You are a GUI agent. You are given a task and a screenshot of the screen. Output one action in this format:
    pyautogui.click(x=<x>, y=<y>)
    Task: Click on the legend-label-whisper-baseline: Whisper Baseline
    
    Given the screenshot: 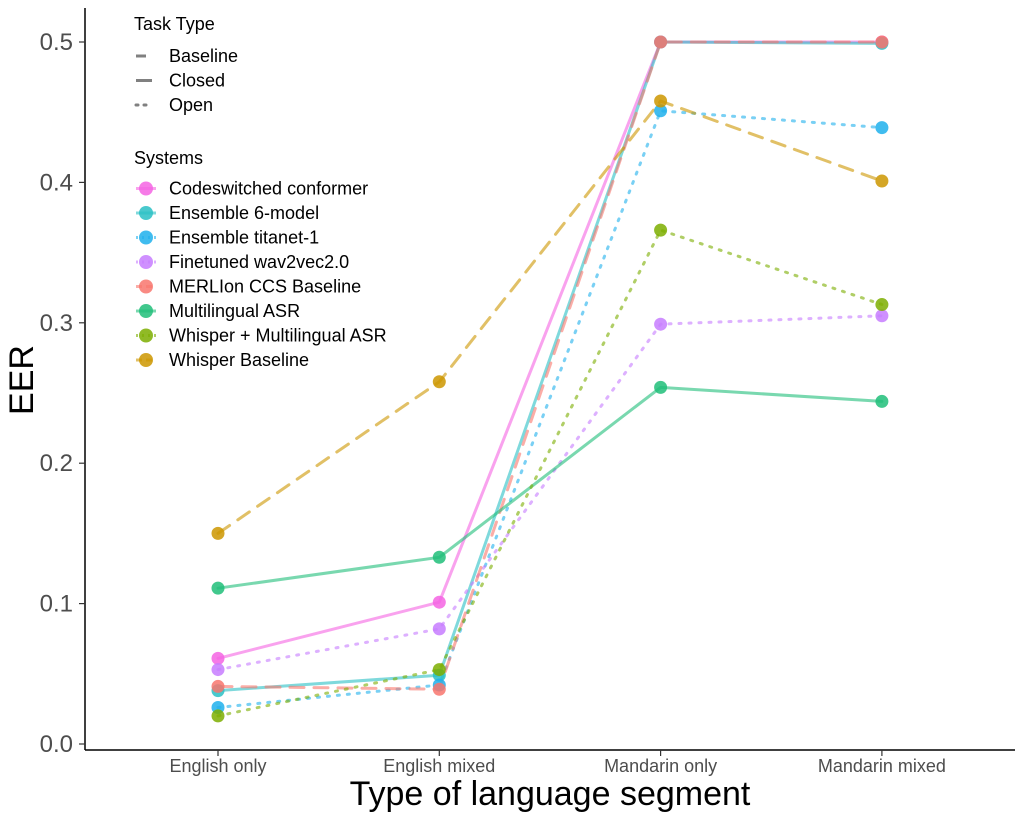 What is the action you would take?
    pyautogui.click(x=239, y=360)
    